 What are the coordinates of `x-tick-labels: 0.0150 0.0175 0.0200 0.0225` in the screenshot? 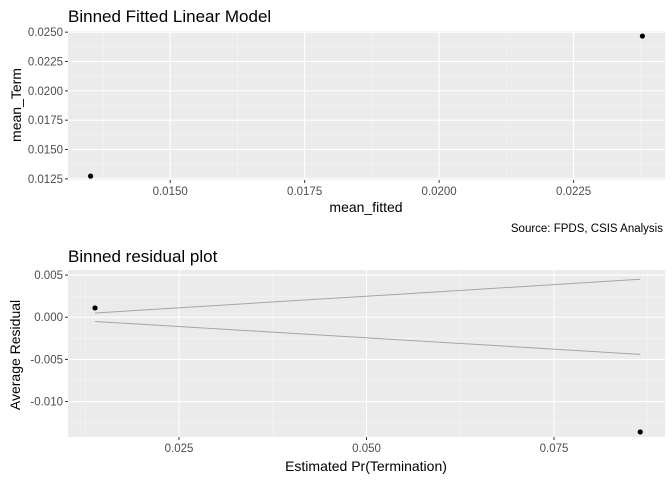 It's located at (372, 189).